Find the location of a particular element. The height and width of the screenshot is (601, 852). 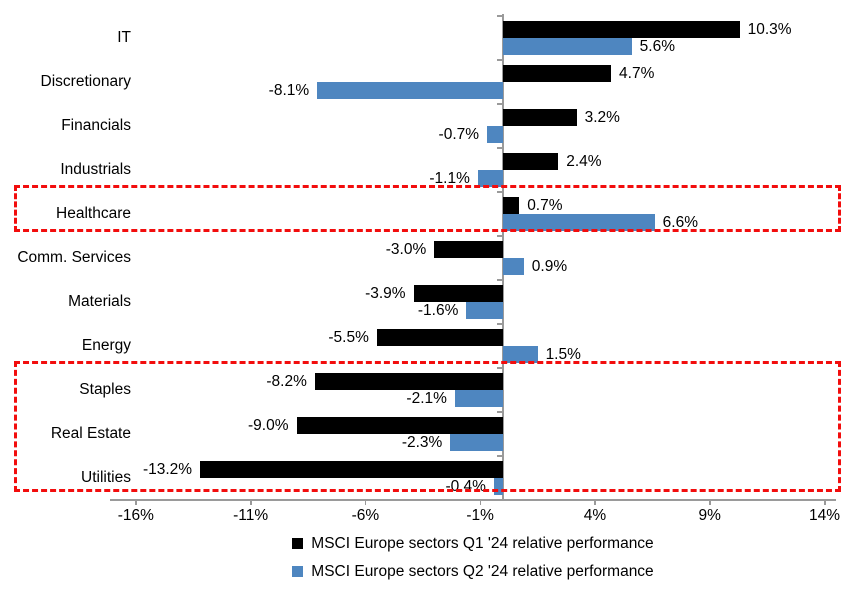

bar-value-label: 6.6% is located at coordinates (680, 222).